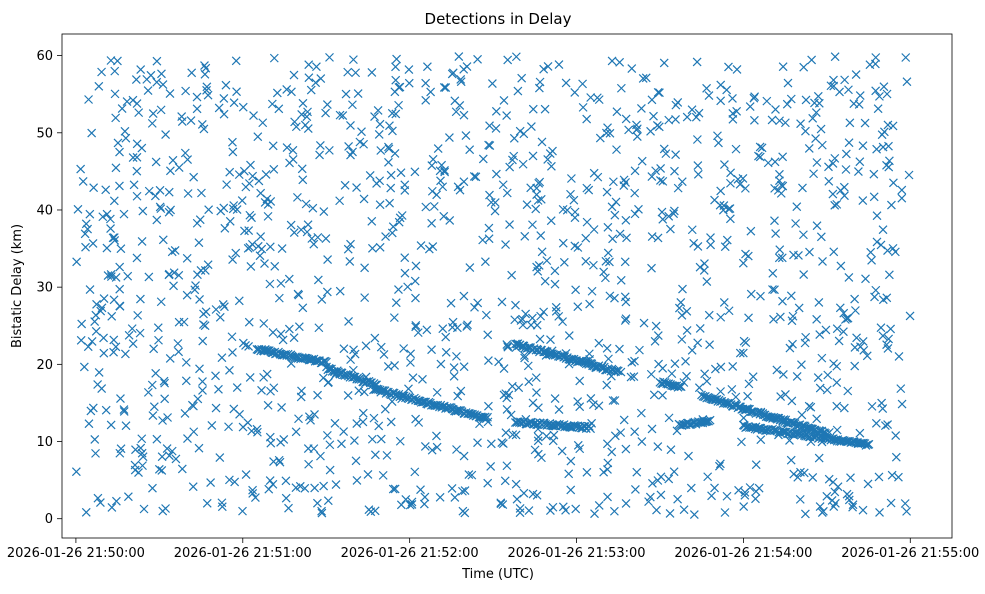 The height and width of the screenshot is (594, 985). I want to click on x-axis-label: Time (UTC), so click(497, 574).